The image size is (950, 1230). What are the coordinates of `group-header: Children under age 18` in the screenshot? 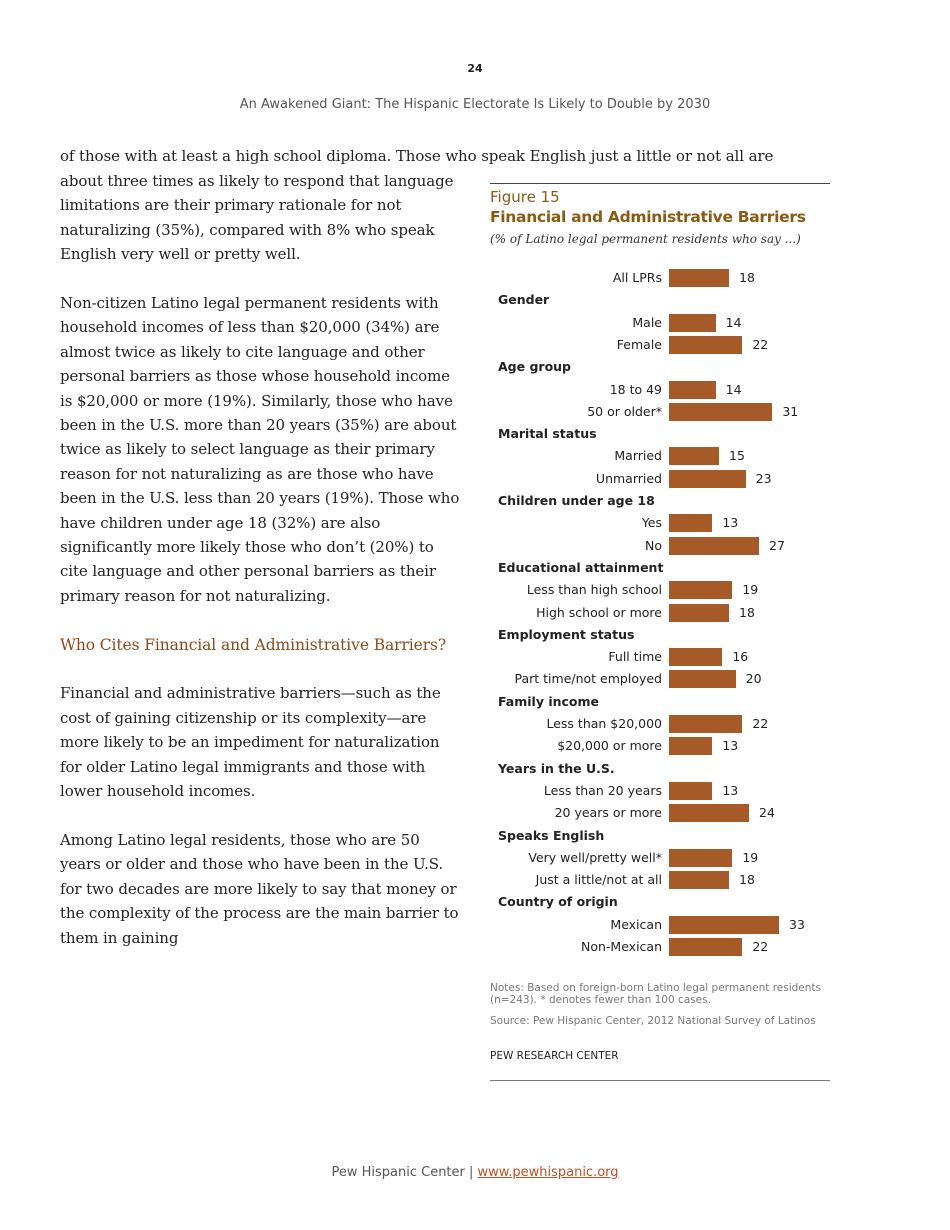 It's located at (576, 500).